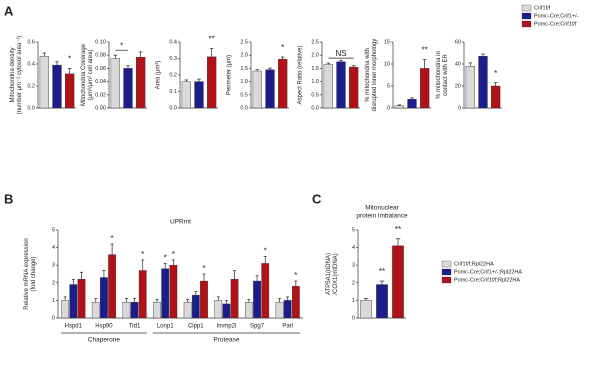 This screenshot has height=374, width=610. Describe the element at coordinates (173, 75) in the screenshot. I see `y-tick-label: 0.2` at that location.